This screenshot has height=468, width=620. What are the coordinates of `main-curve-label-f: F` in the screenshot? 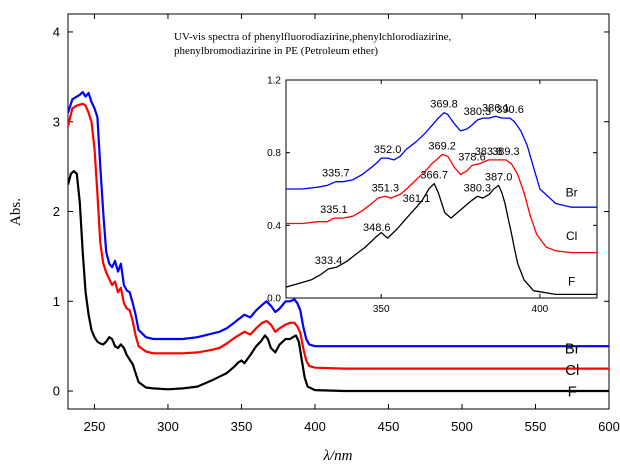 It's located at (572, 391).